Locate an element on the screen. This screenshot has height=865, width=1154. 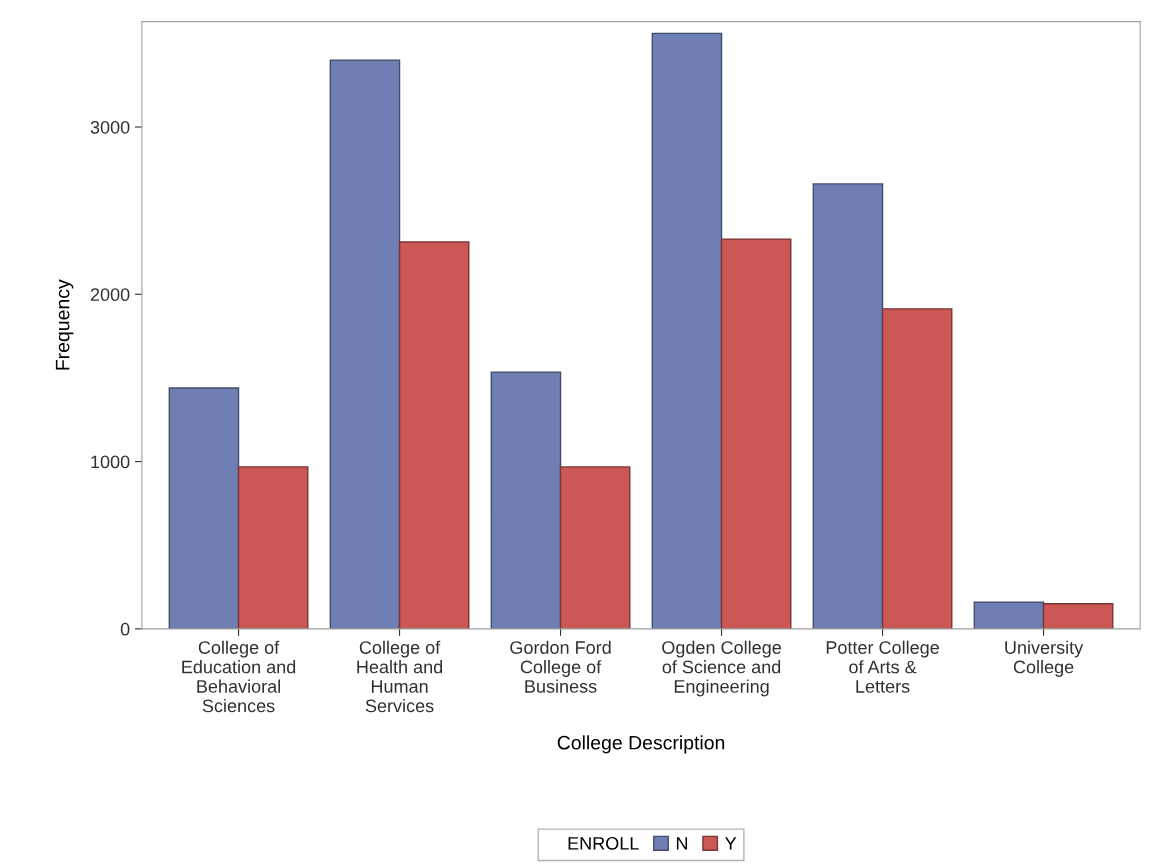
x-tick-label: Gordon Ford College of Business is located at coordinates (560, 666).